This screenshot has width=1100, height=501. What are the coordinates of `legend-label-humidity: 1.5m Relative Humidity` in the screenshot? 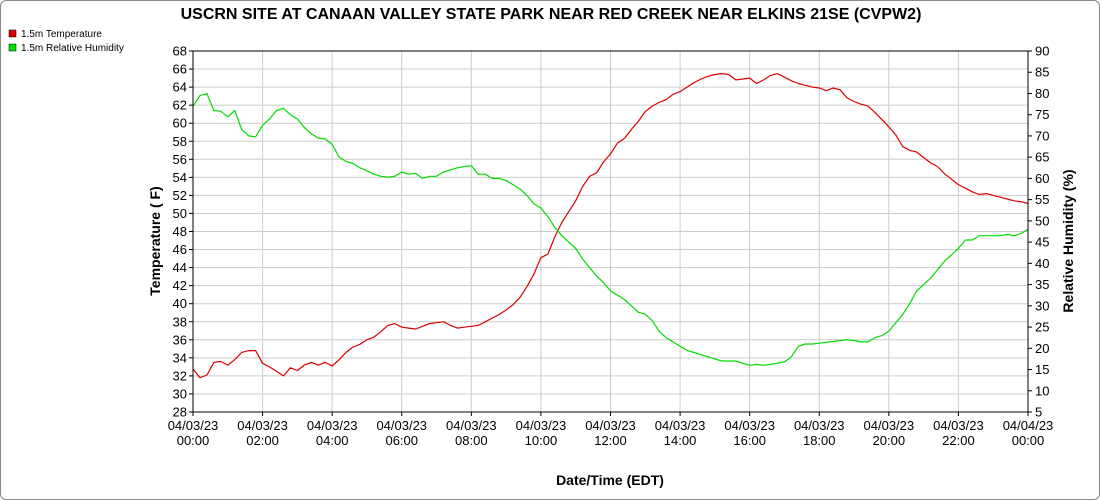 It's located at (72, 48).